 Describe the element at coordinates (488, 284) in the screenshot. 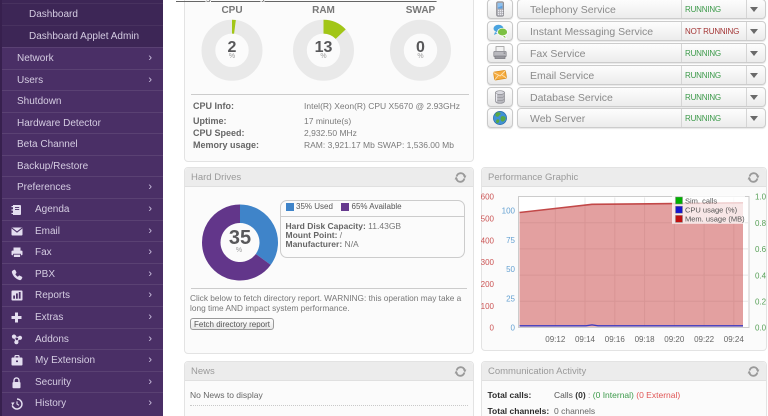

I see `svg-text: 200` at that location.